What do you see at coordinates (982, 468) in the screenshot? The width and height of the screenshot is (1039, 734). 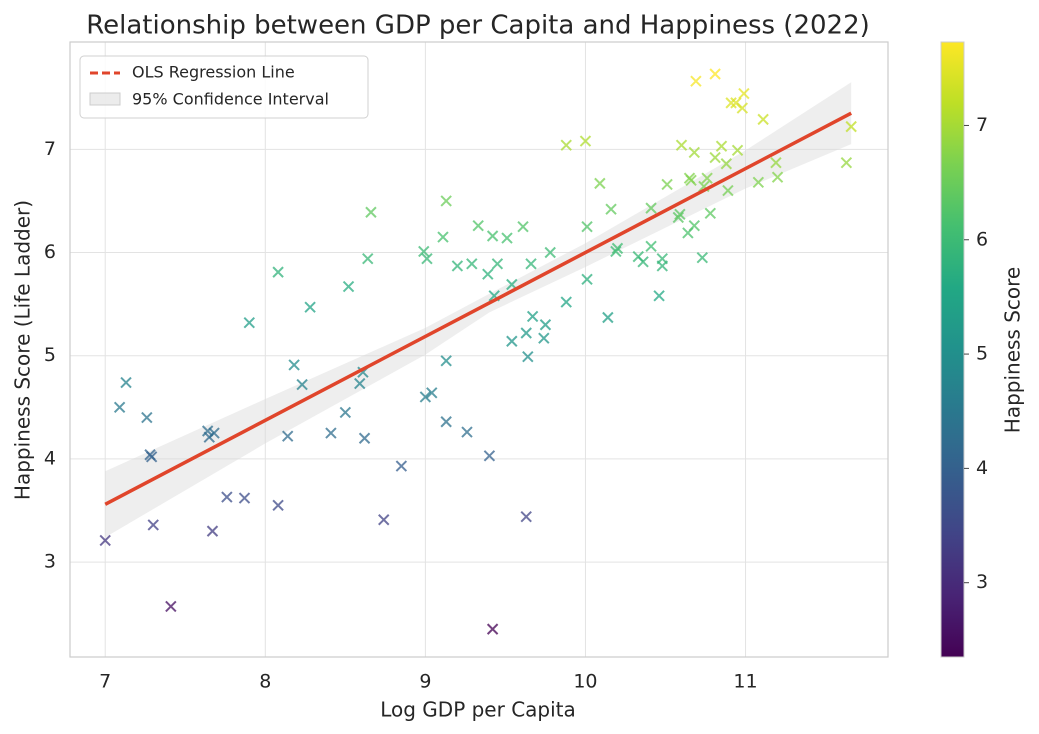 I see `colorbar-tick-label: 4` at bounding box center [982, 468].